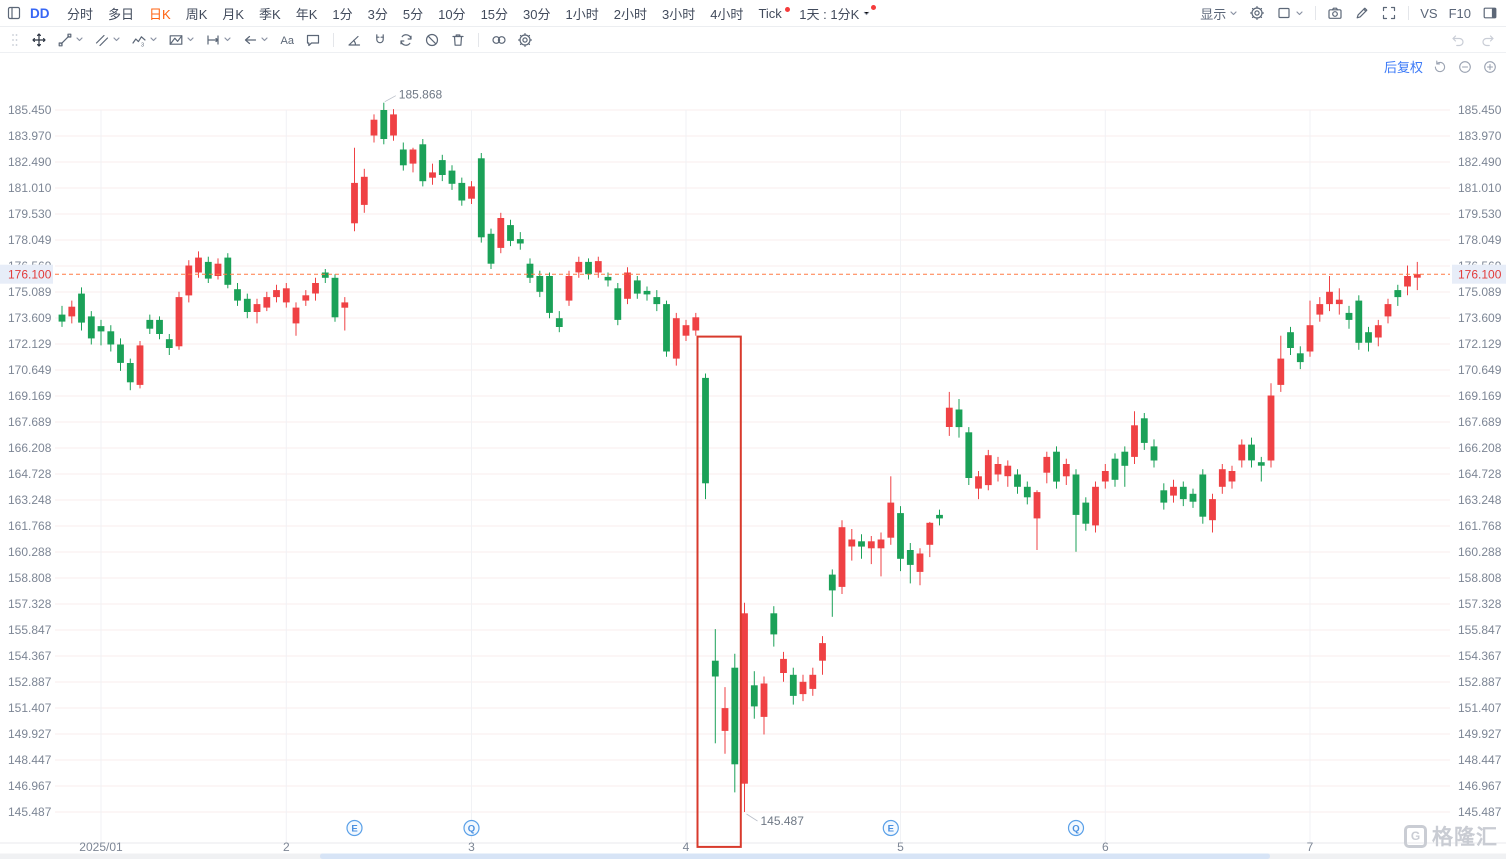 The height and width of the screenshot is (859, 1506). What do you see at coordinates (537, 14) in the screenshot?
I see `timeframe-13: 30分` at bounding box center [537, 14].